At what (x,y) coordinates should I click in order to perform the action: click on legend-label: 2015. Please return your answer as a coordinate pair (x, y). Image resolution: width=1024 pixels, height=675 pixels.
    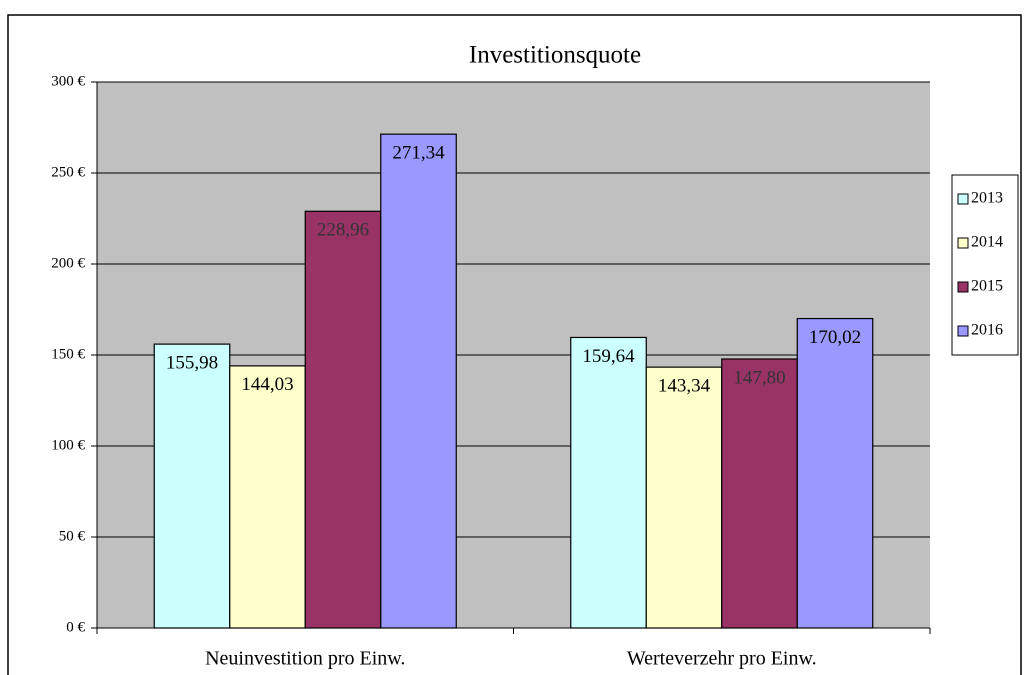
    Looking at the image, I should click on (987, 286).